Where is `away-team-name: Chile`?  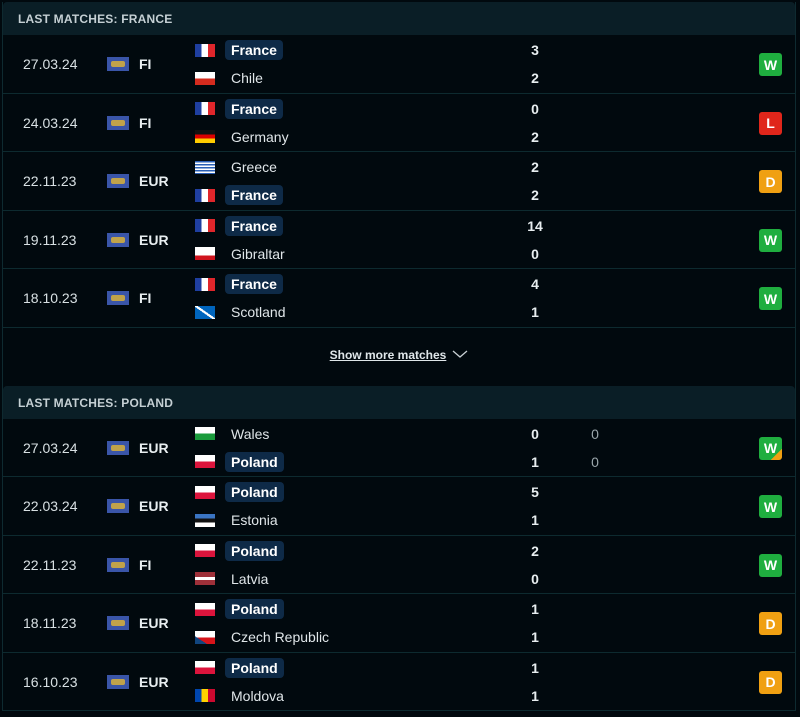
away-team-name: Chile is located at coordinates (247, 78).